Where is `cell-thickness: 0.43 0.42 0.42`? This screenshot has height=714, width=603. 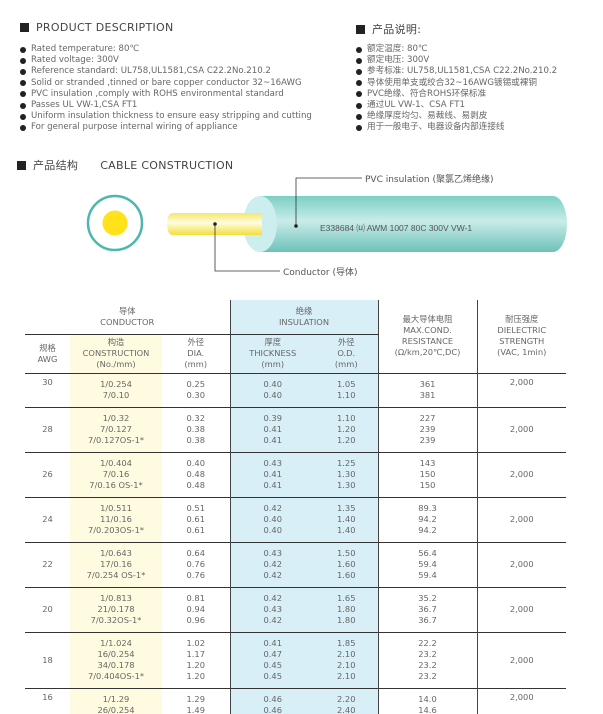 cell-thickness: 0.43 0.42 0.42 is located at coordinates (272, 564).